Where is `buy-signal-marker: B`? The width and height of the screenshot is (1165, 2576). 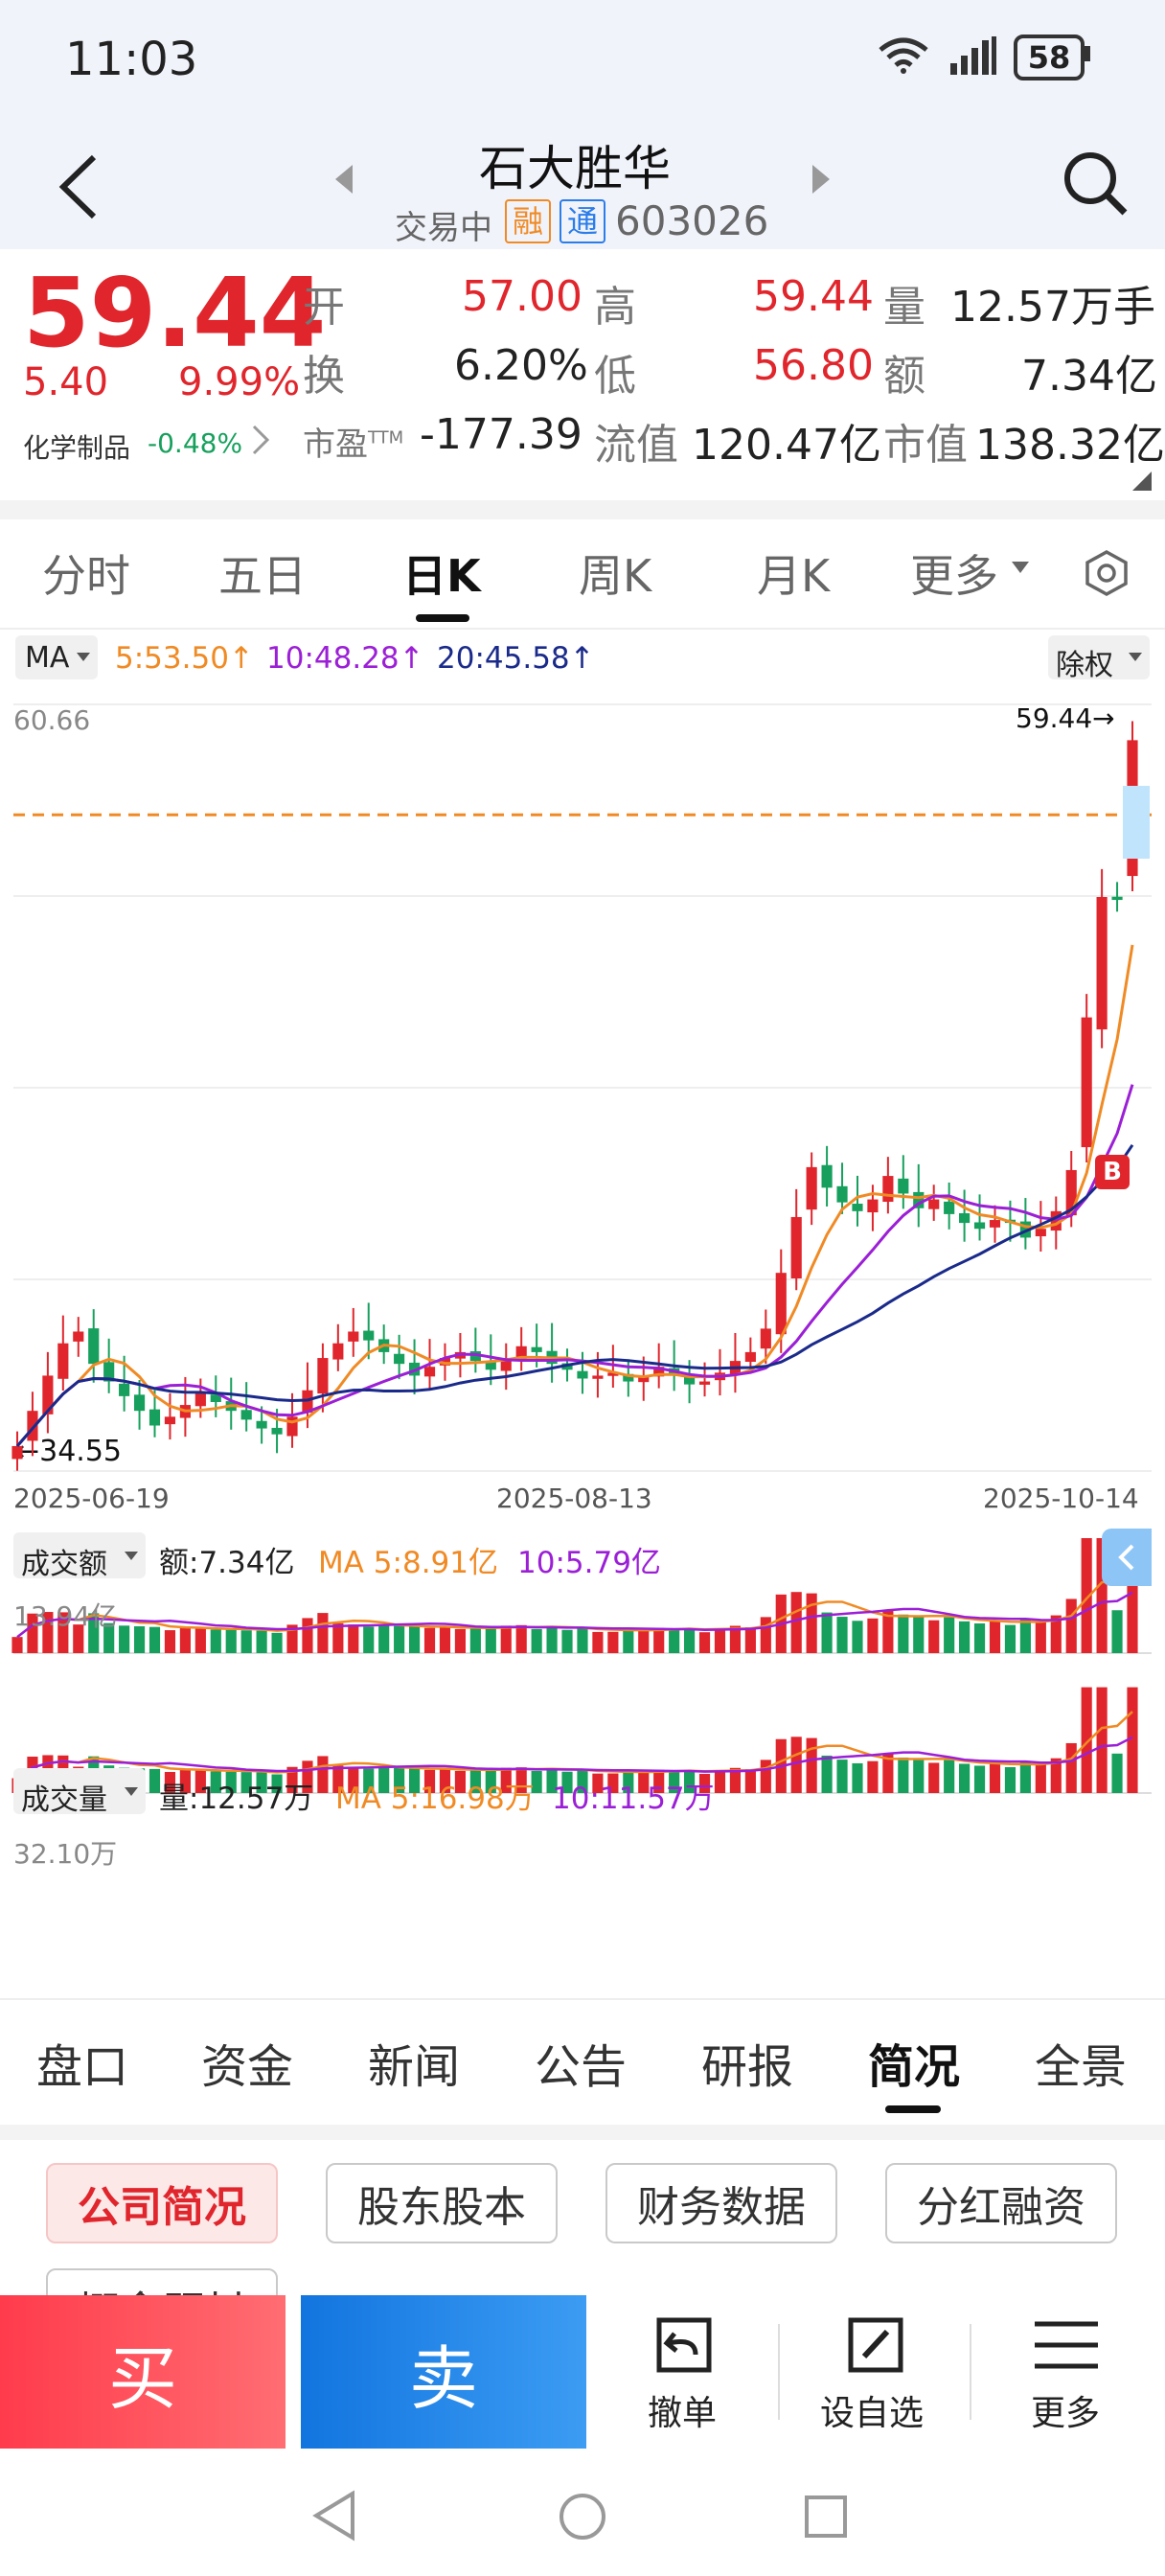 buy-signal-marker: B is located at coordinates (1113, 1172).